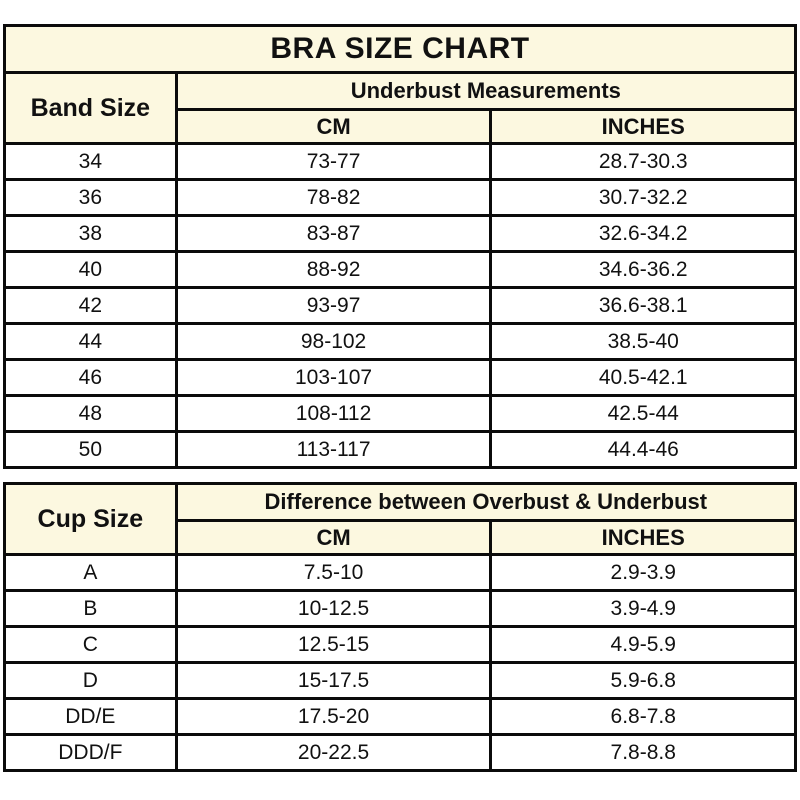 Image resolution: width=800 pixels, height=800 pixels. I want to click on inches-cell: 28.7-30.3, so click(643, 161).